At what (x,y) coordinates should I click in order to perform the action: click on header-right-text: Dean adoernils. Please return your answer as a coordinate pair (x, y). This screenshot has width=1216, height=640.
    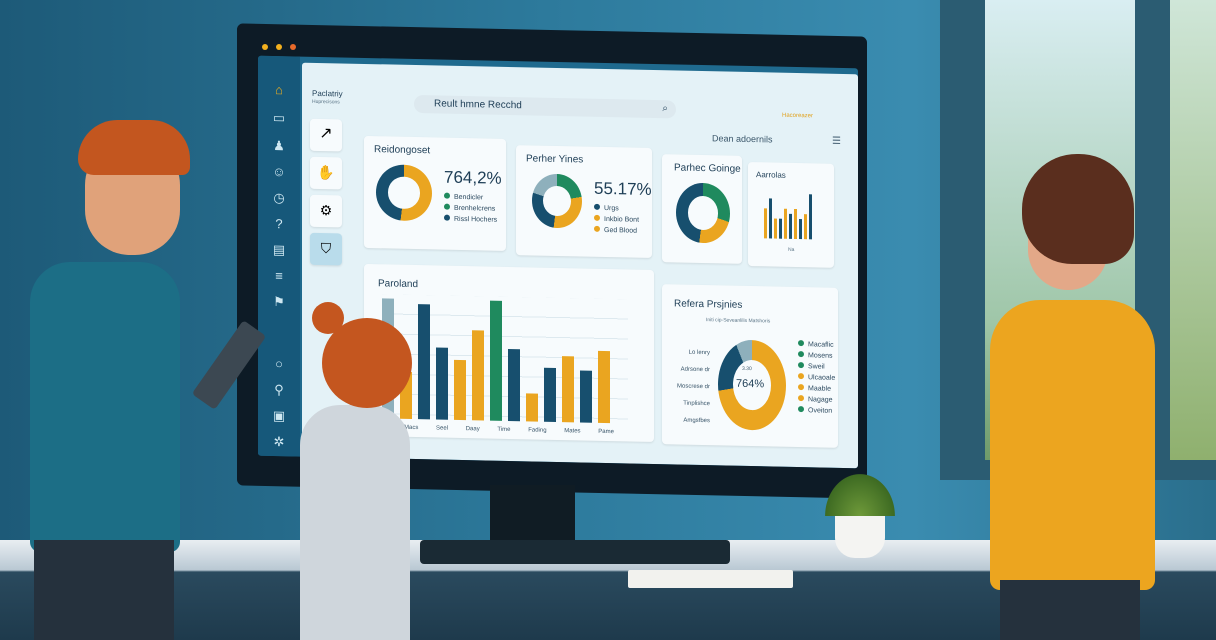
    Looking at the image, I should click on (742, 139).